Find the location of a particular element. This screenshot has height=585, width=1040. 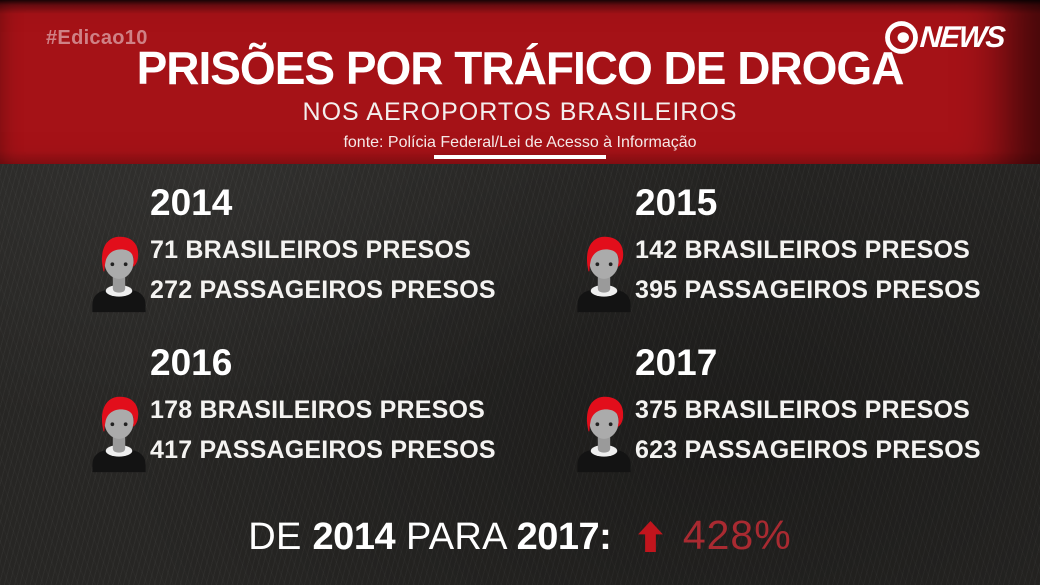

passageiros-stat: 272 PASSAGEIROS PRESOS is located at coordinates (323, 290).